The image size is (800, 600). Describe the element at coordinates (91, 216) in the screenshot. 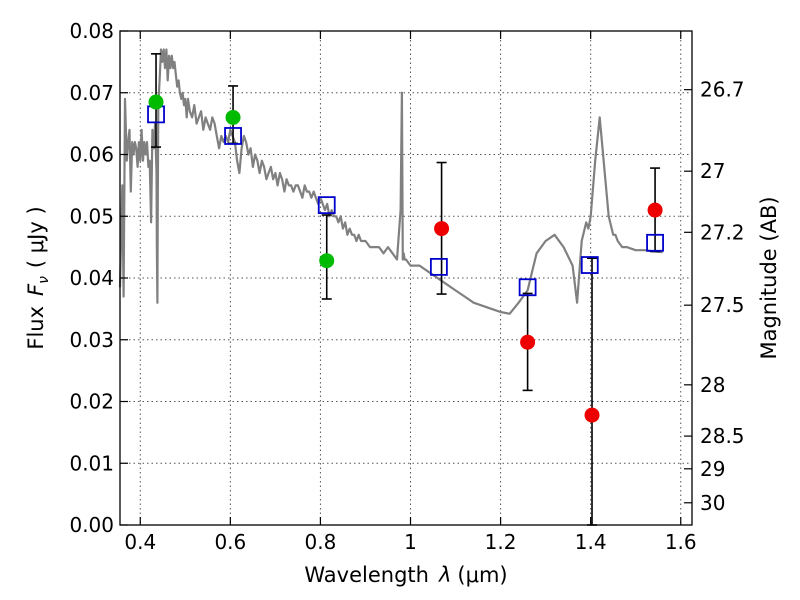

I see `y-tick-label: 0.05` at that location.